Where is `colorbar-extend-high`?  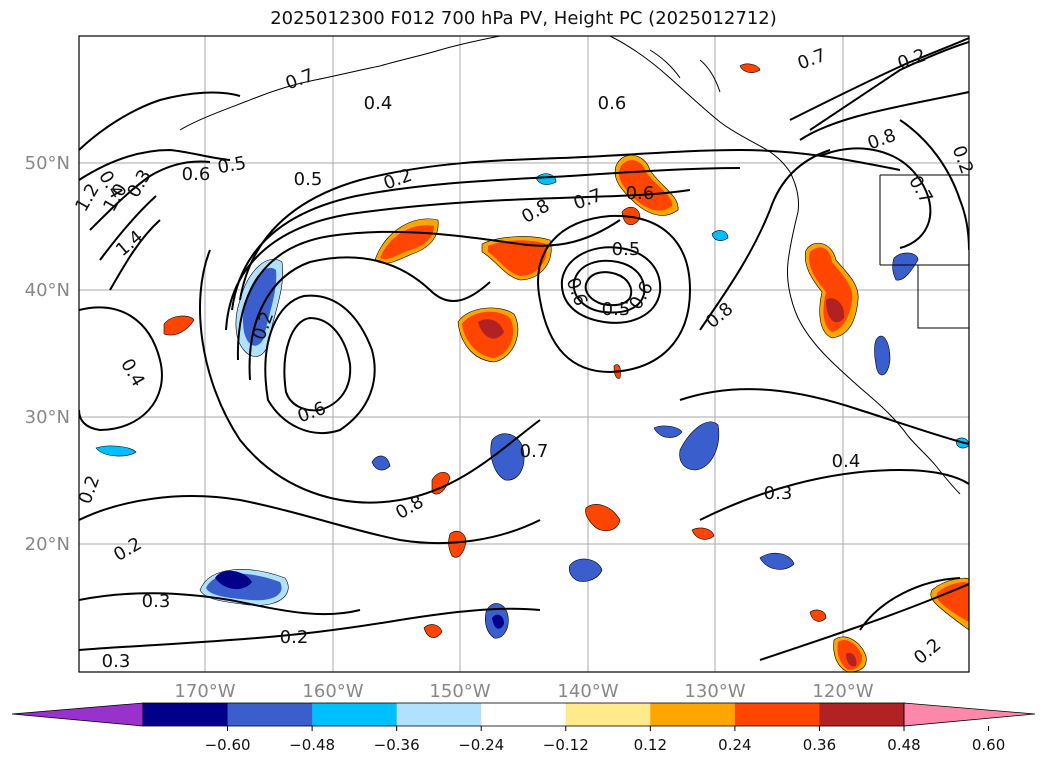 colorbar-extend-high is located at coordinates (969, 714).